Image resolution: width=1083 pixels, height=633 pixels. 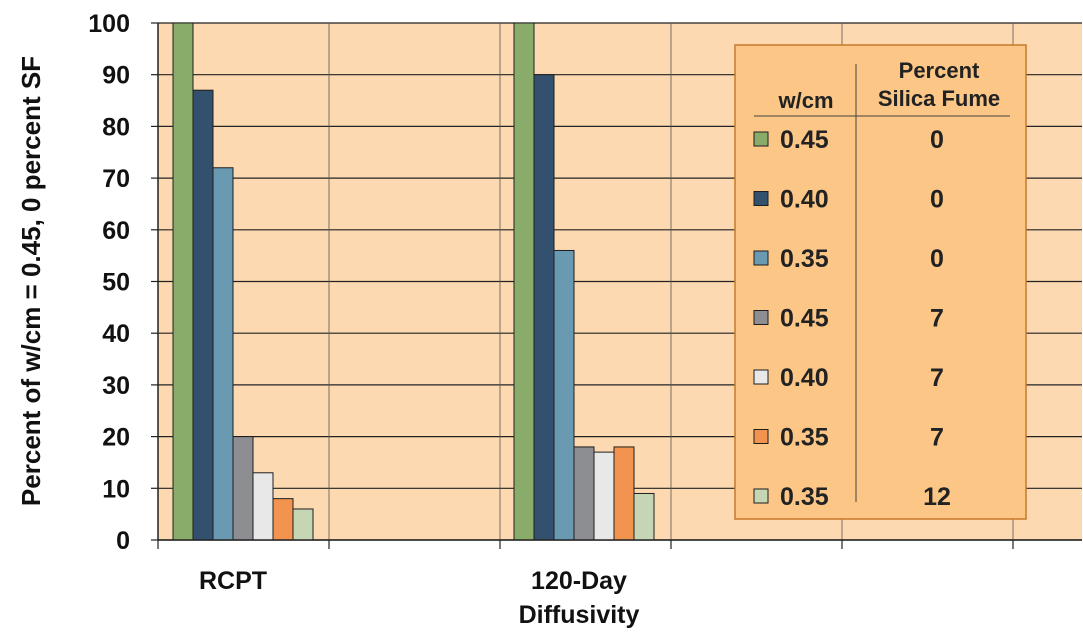 I want to click on y-axis: 0 10 20 30 40 50 60 70 80 90 100, so click(x=123, y=282).